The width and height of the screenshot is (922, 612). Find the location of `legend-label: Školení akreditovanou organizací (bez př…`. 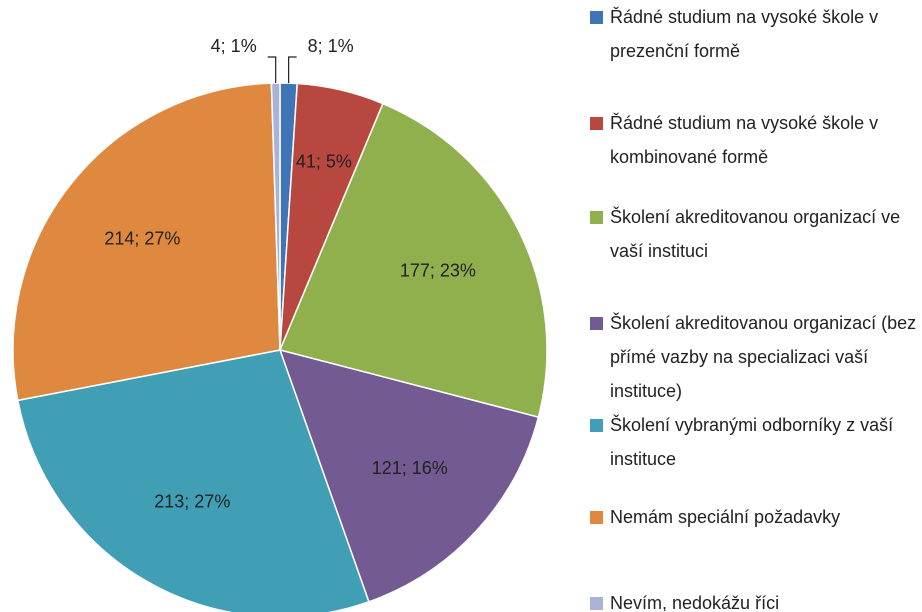

legend-label: Školení akreditovanou organizací (bez př… is located at coordinates (763, 357).